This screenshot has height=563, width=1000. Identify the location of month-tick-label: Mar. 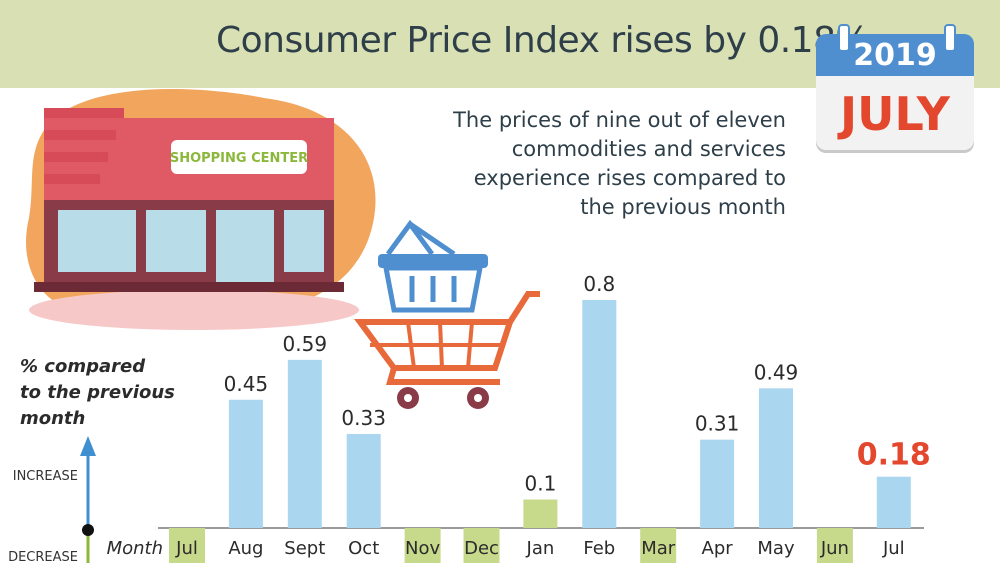
(658, 548).